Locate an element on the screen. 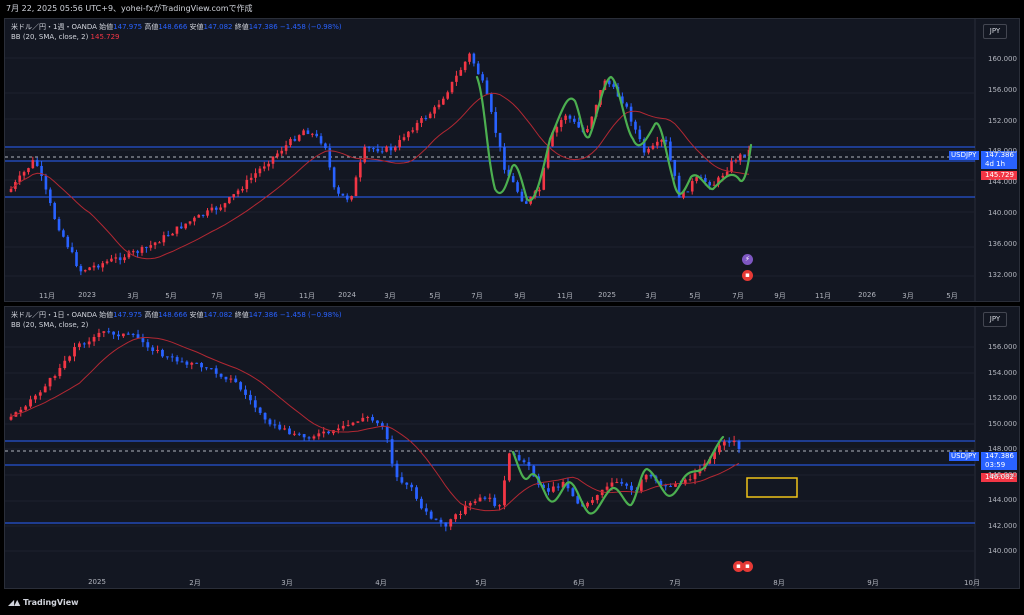 Image resolution: width=1024 pixels, height=615 pixels. weekly-x-tick: 2026 is located at coordinates (867, 295).